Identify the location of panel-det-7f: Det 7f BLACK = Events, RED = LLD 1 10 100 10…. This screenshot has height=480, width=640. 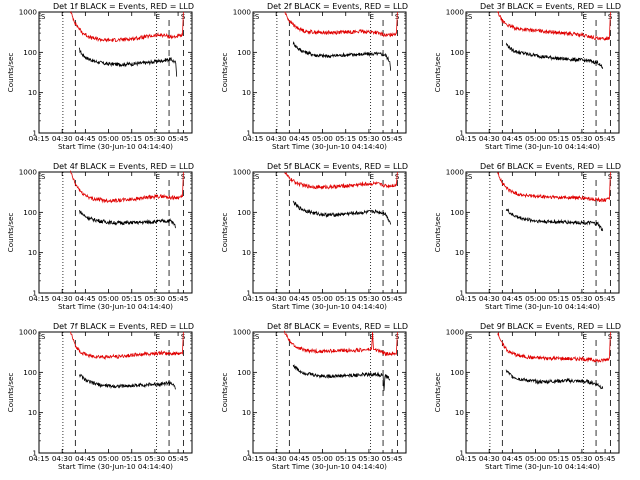
(100, 396).